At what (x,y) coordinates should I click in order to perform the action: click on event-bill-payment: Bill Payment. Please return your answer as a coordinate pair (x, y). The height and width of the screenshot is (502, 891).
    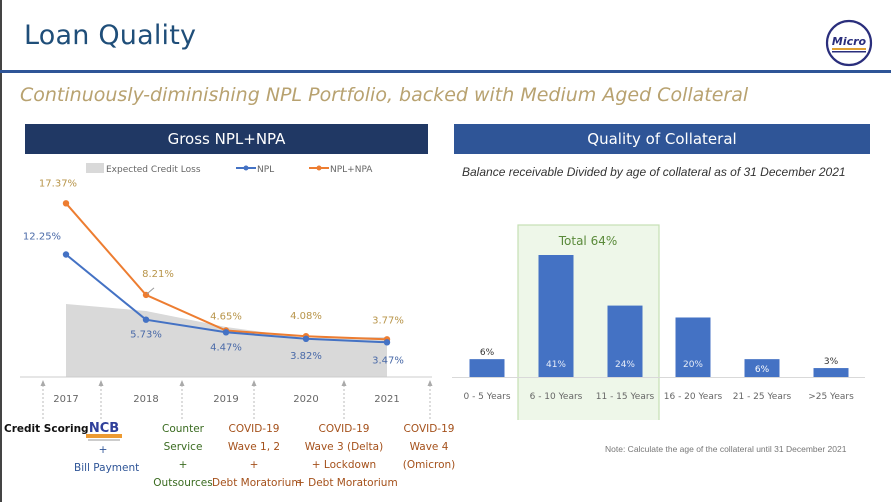
    Looking at the image, I should click on (107, 468).